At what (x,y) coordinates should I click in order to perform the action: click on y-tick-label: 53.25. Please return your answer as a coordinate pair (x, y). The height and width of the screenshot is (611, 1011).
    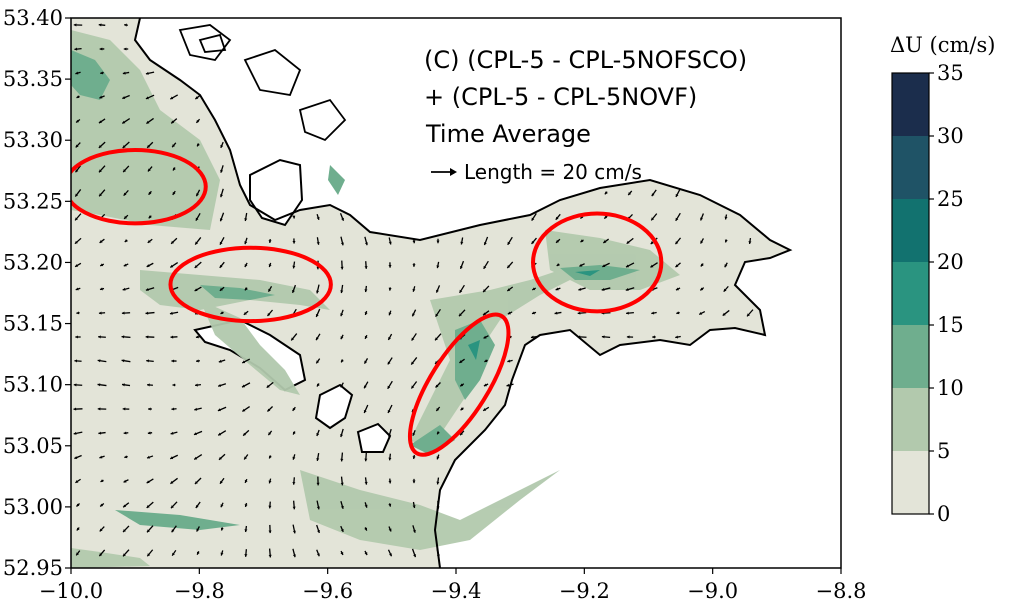
    Looking at the image, I should click on (33, 201).